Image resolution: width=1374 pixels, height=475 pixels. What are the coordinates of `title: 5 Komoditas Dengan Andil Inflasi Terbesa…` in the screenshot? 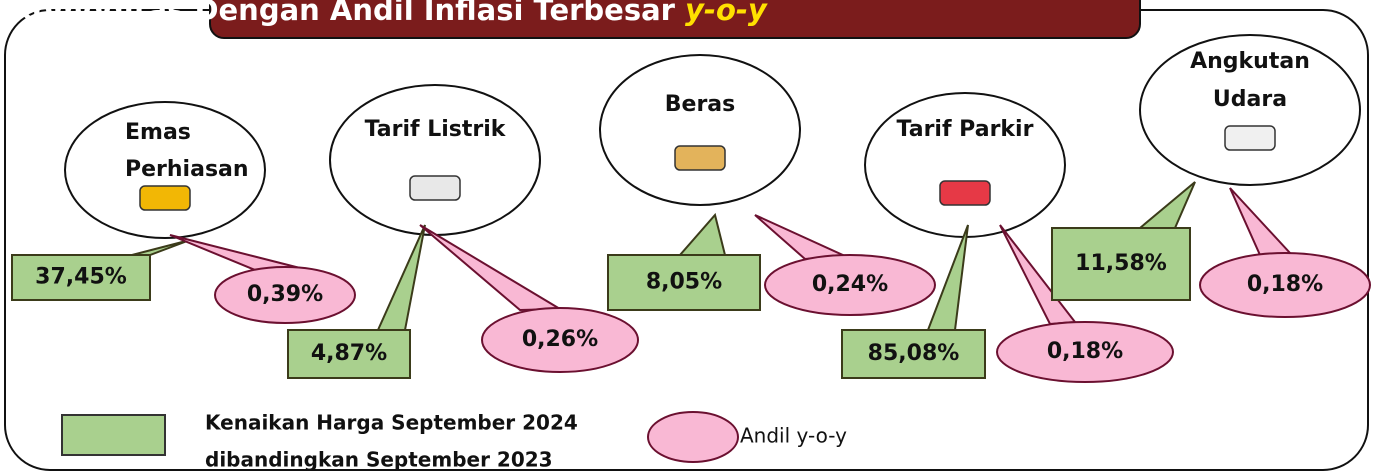 It's located at (338, 13).